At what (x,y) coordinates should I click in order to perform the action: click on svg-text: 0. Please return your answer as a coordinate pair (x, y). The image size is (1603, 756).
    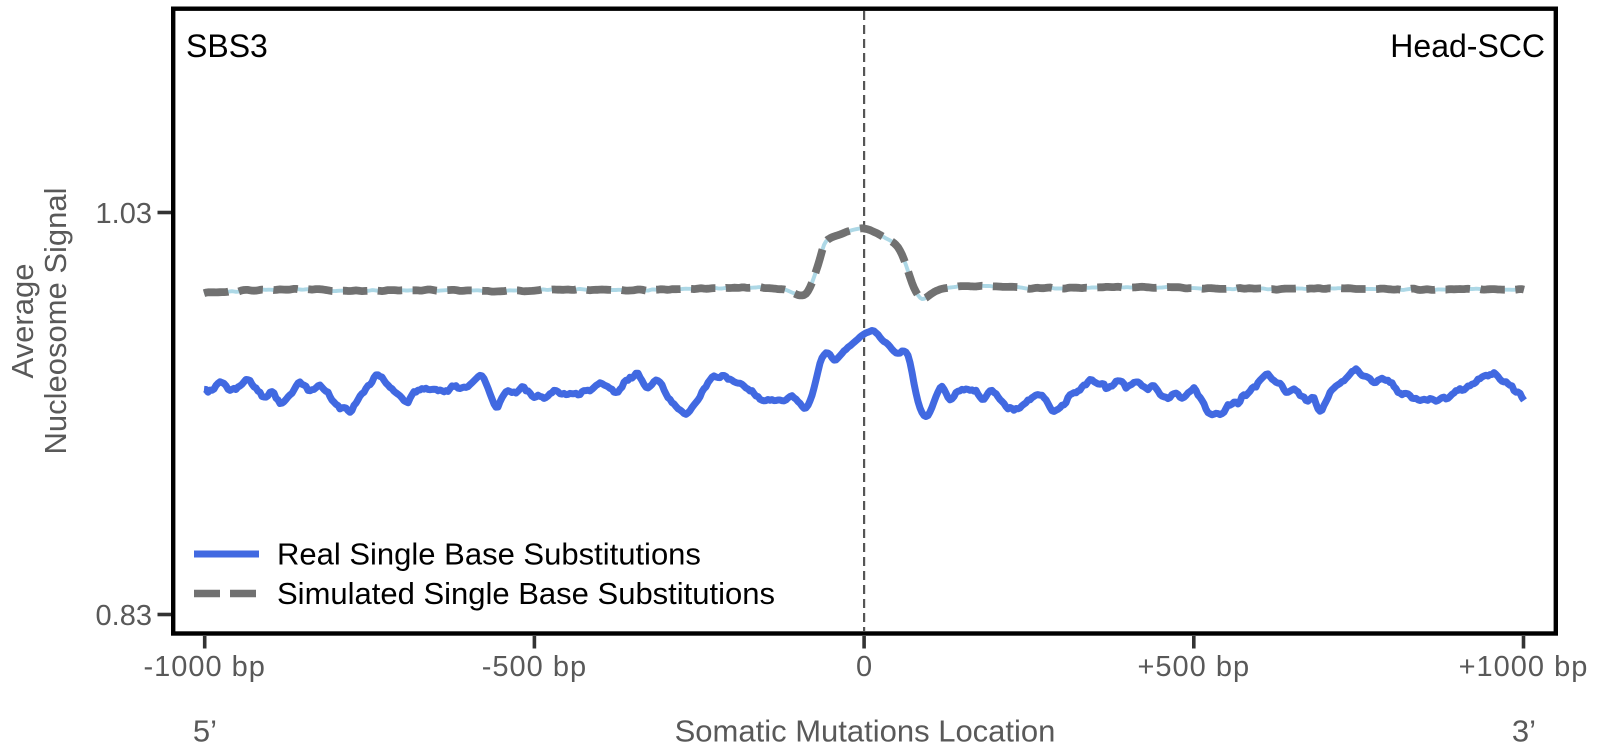
    Looking at the image, I should click on (864, 667).